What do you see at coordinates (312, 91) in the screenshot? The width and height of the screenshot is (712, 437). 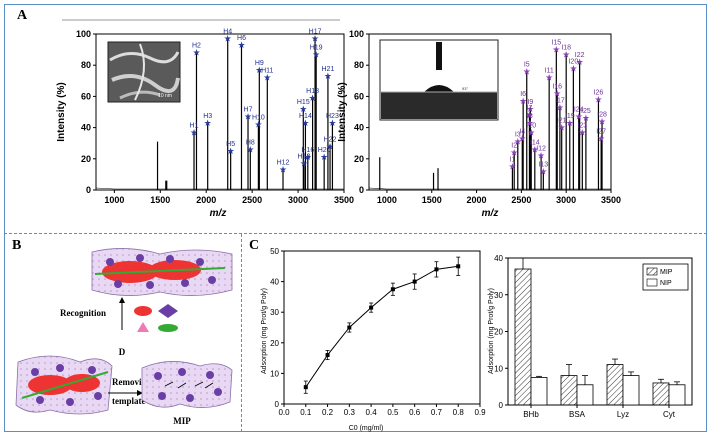 I see `peak-label: H18` at bounding box center [312, 91].